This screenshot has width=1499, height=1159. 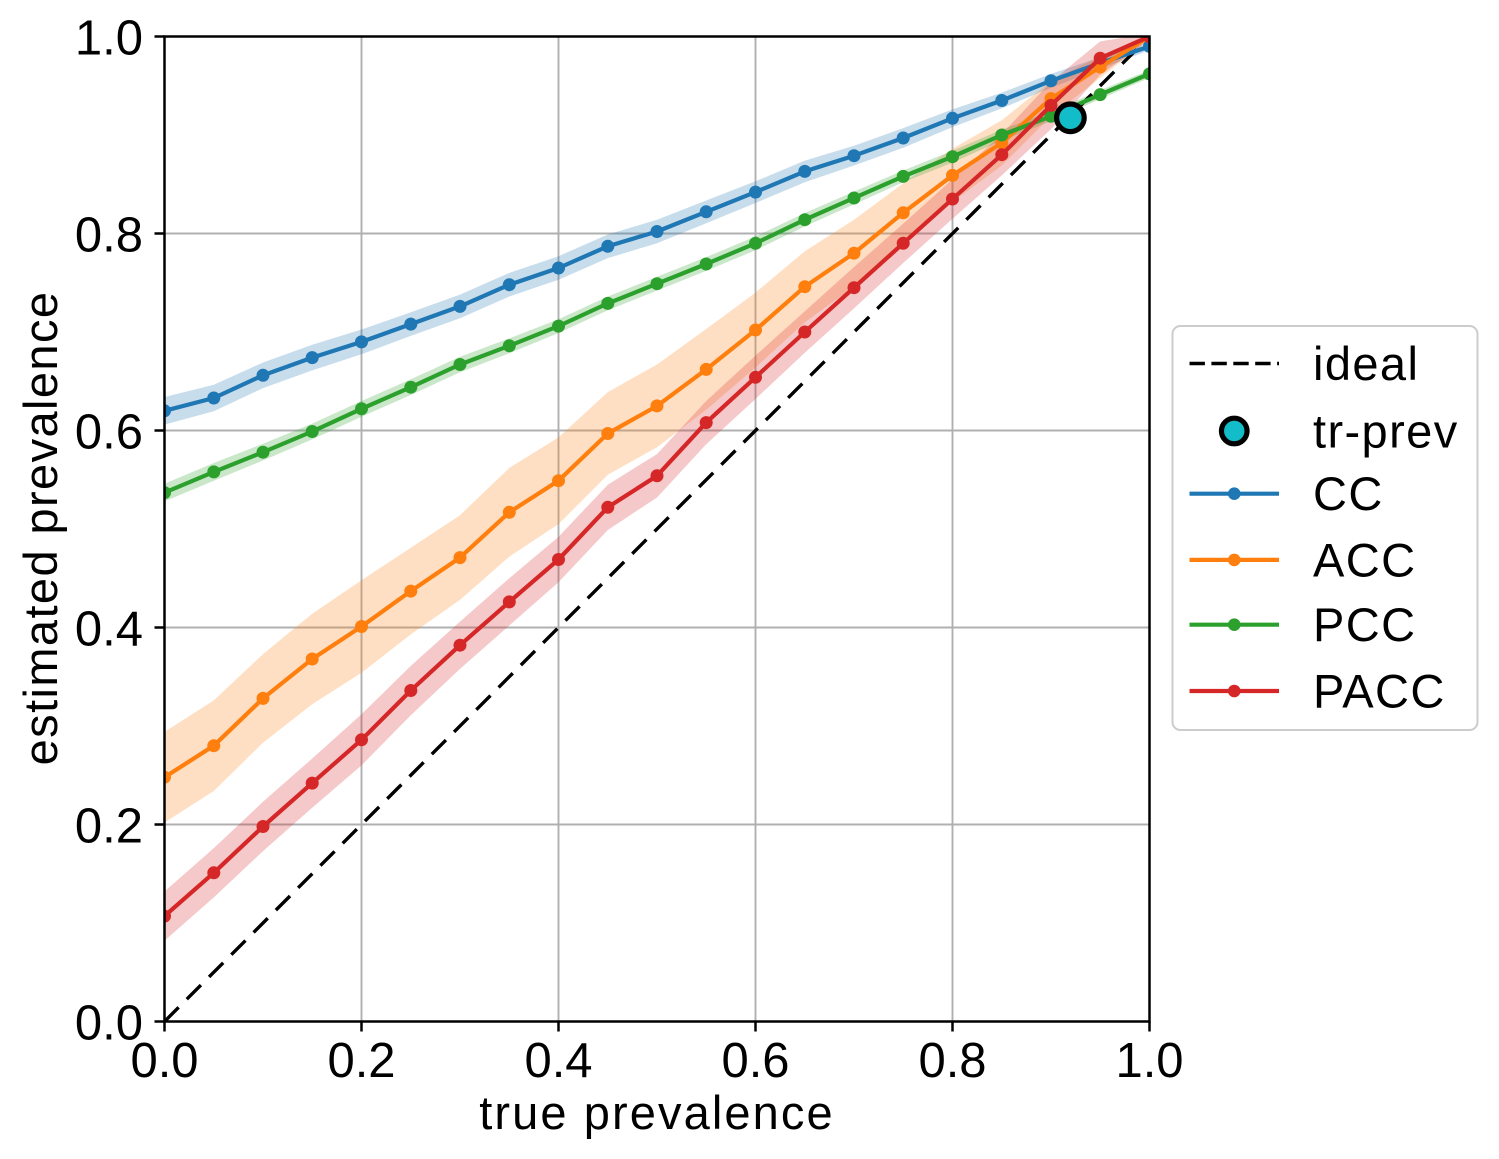 What do you see at coordinates (656, 1112) in the screenshot?
I see `svg-text: true prevalence` at bounding box center [656, 1112].